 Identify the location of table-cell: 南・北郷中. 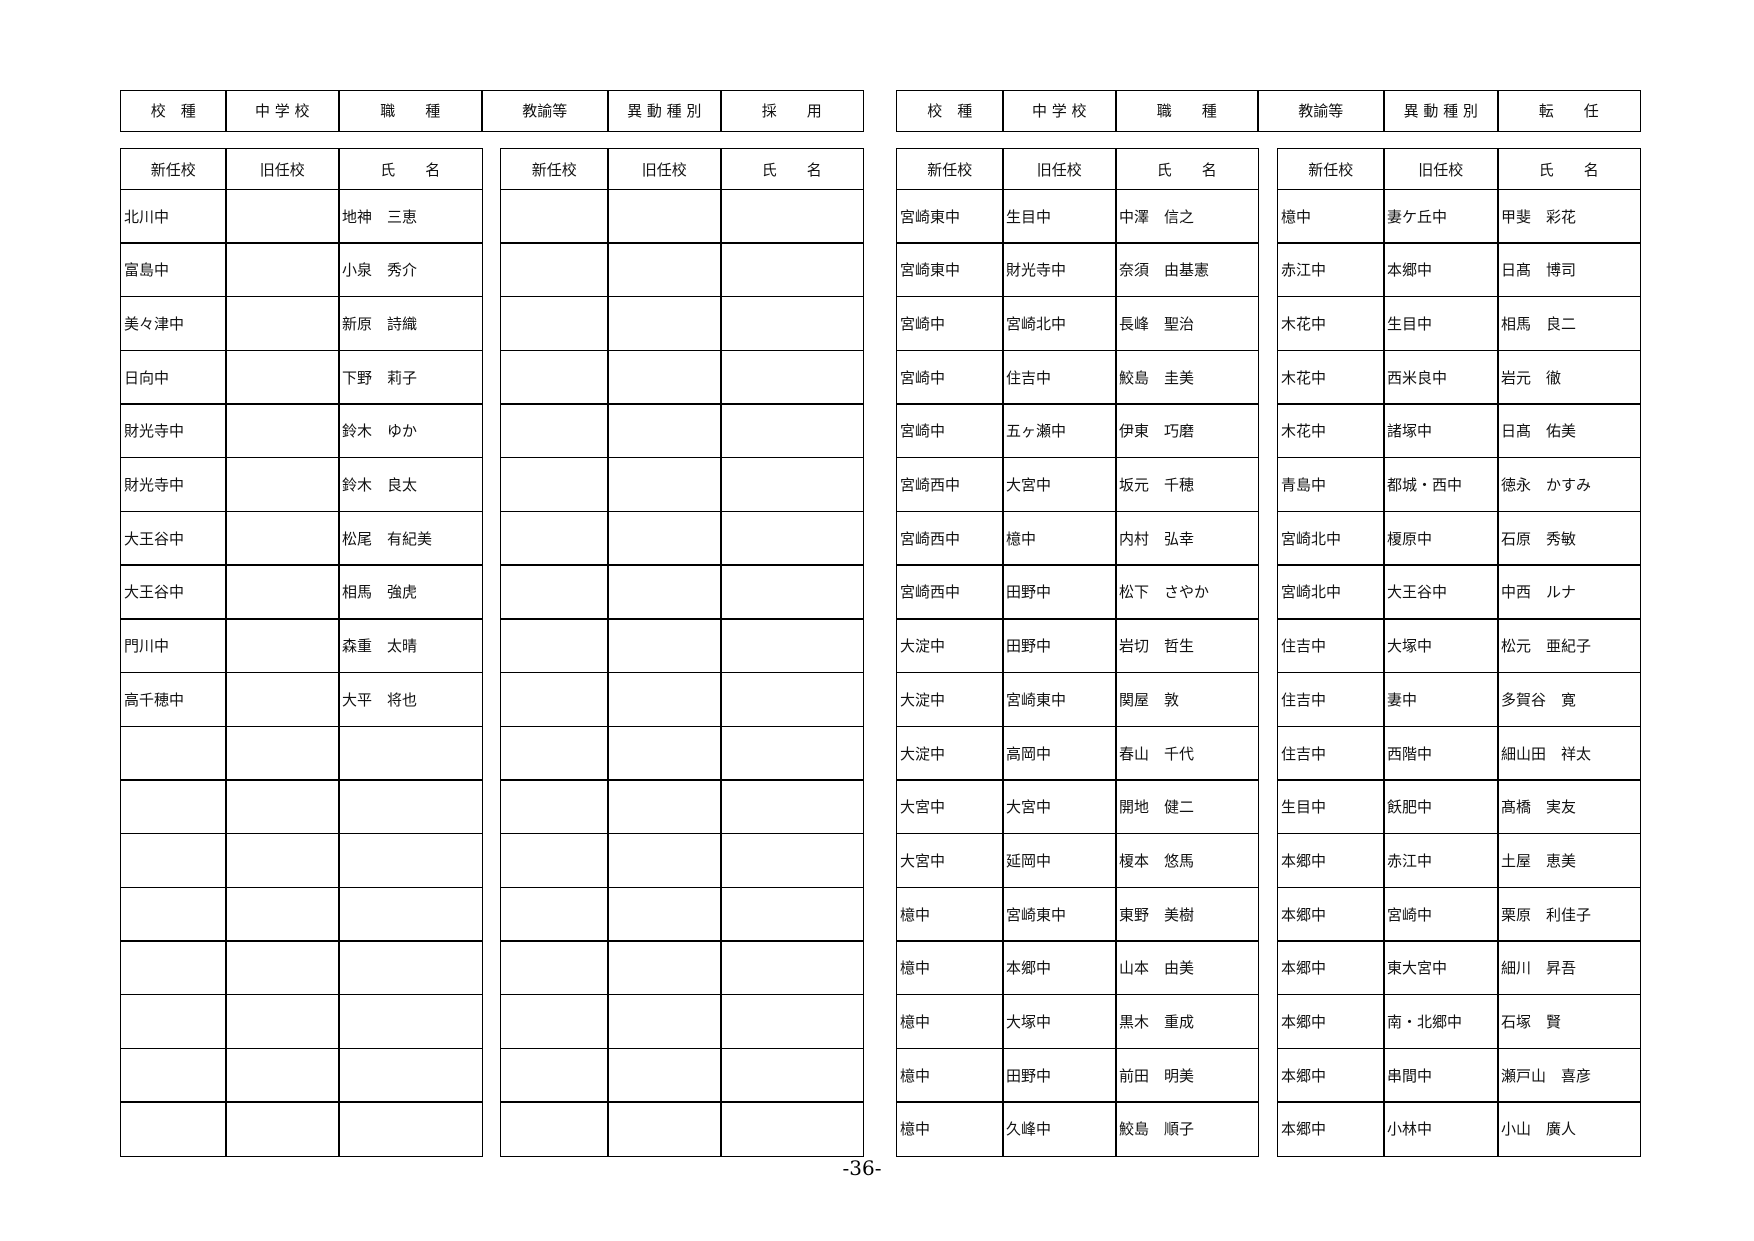
(1441, 1022).